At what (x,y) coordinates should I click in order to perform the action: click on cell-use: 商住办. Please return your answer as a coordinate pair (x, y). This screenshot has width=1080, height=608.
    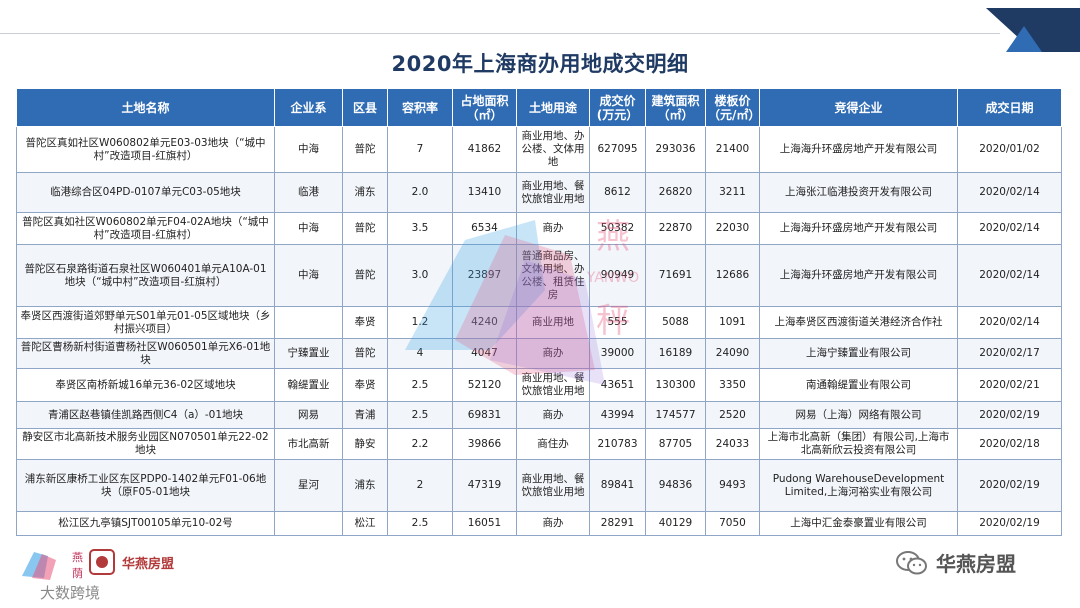
    Looking at the image, I should click on (553, 444).